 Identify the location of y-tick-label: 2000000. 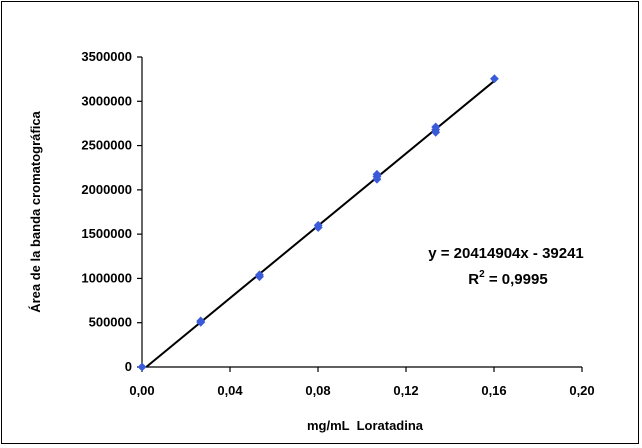
(106, 189).